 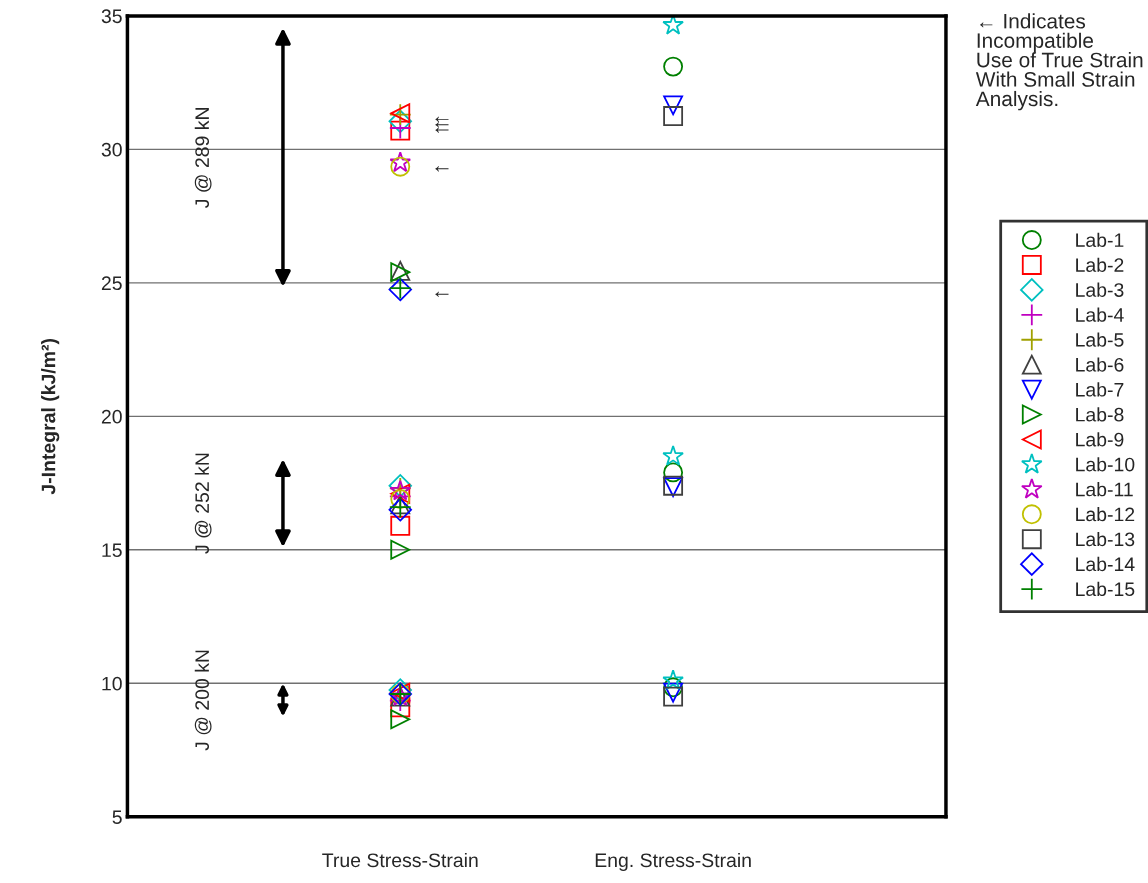 I want to click on y-tick-label: 25, so click(x=111, y=283).